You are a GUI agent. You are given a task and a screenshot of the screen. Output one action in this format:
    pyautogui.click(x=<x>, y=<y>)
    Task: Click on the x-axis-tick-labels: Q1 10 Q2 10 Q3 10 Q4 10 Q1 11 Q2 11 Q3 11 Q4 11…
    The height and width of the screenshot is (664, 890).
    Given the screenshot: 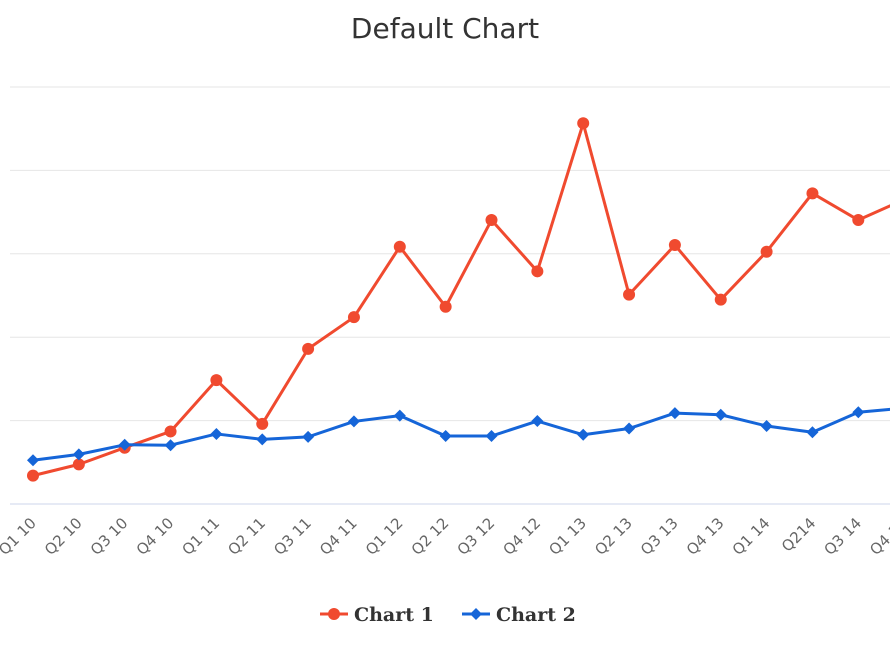 What is the action you would take?
    pyautogui.click(x=445, y=536)
    